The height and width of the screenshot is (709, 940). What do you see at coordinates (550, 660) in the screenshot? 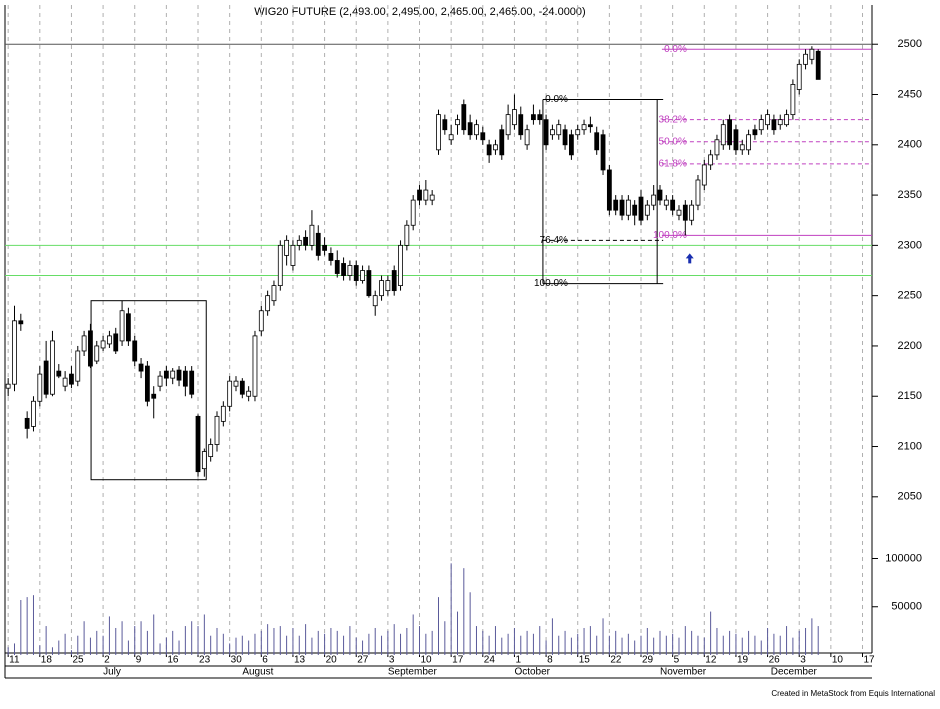
I see `x-tick-label: 8` at bounding box center [550, 660].